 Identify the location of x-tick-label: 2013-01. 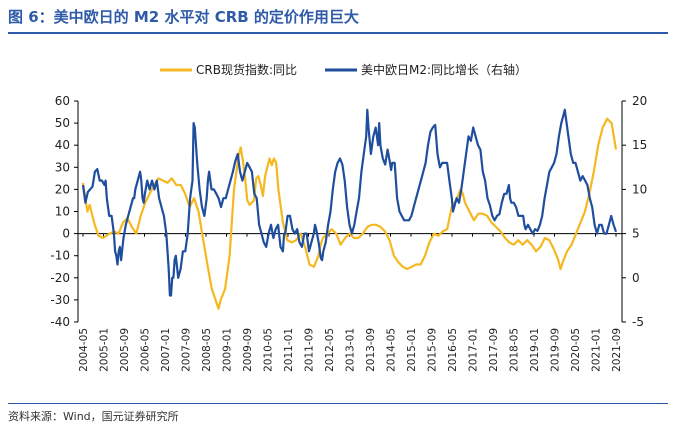
(351, 350).